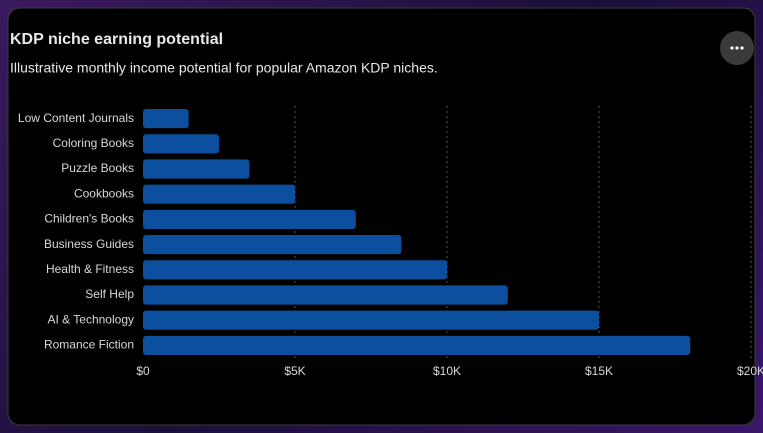  Describe the element at coordinates (143, 371) in the screenshot. I see `x-tick-label: $0` at that location.